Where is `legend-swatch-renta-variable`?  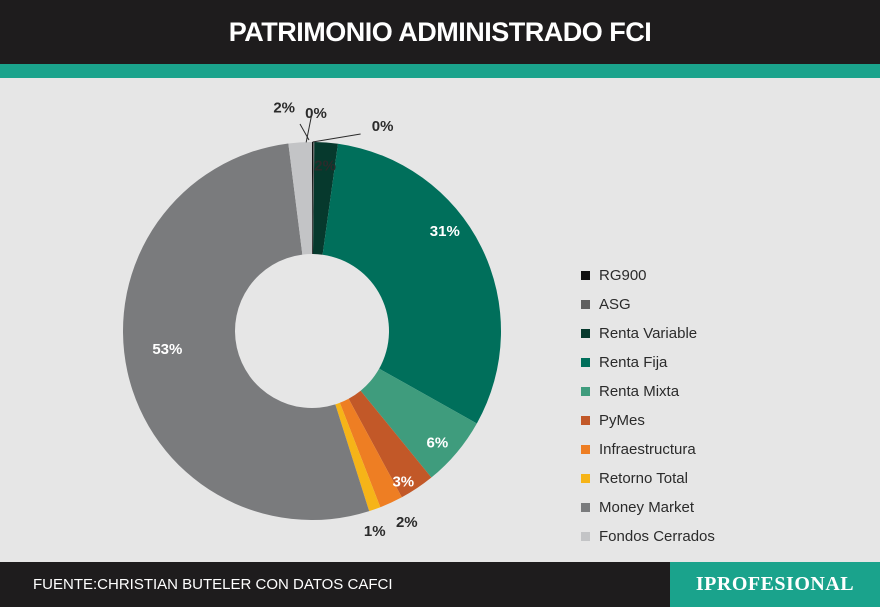 legend-swatch-renta-variable is located at coordinates (585, 333).